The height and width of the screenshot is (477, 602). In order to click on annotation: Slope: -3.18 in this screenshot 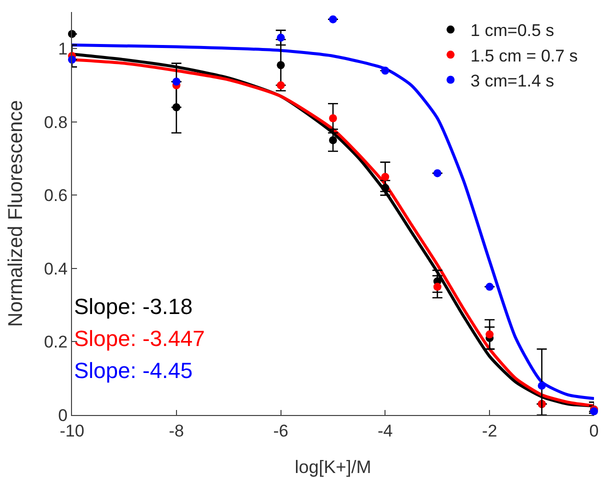, I will do `click(133, 306)`.